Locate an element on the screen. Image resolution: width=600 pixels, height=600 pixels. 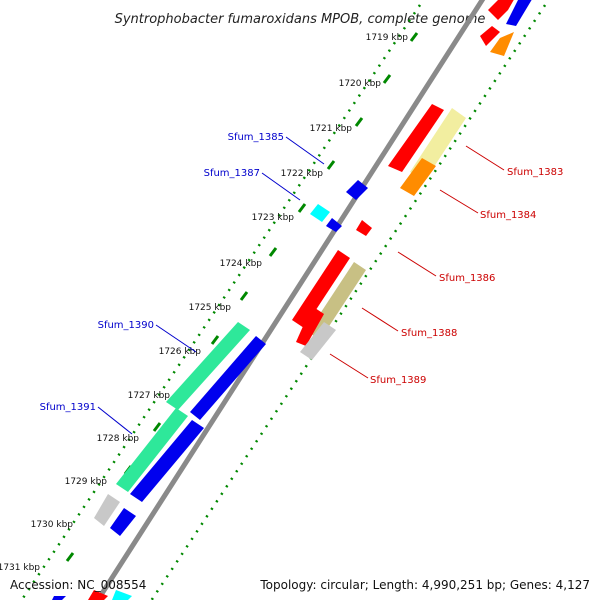
gene-label-sfum-1385: Sfum_1385 is located at coordinates (256, 137).